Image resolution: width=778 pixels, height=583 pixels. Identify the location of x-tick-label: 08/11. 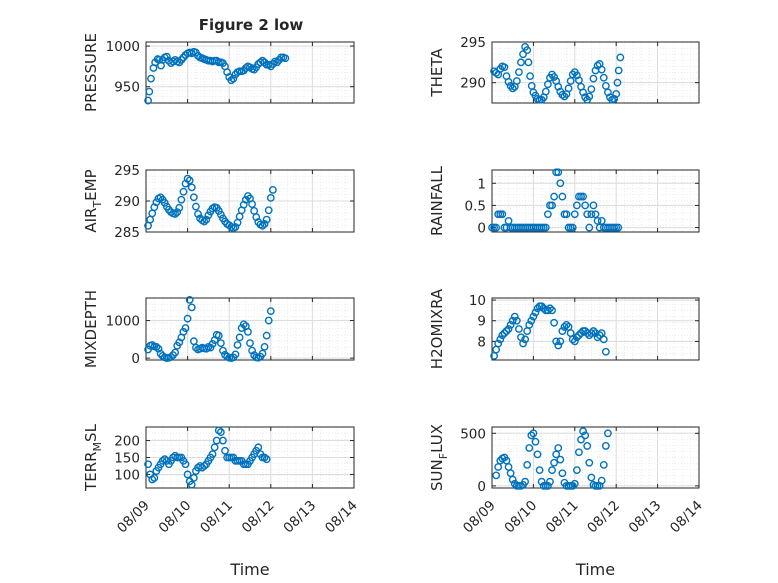
(216, 517).